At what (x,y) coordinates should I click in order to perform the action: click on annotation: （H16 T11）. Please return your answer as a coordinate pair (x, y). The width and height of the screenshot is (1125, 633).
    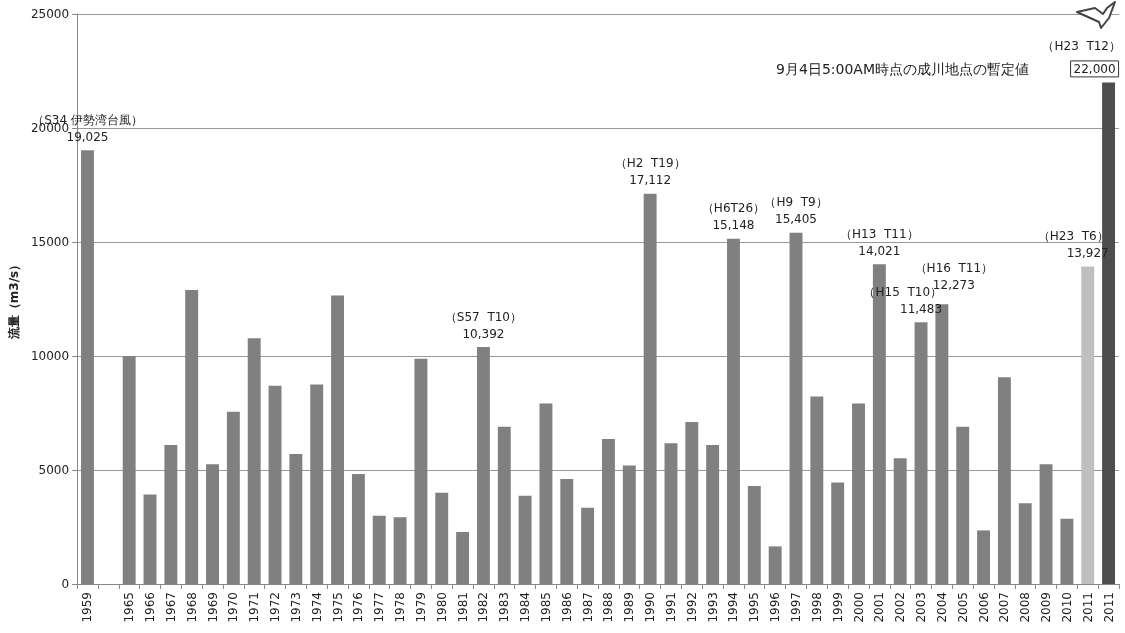
    Looking at the image, I should click on (954, 267).